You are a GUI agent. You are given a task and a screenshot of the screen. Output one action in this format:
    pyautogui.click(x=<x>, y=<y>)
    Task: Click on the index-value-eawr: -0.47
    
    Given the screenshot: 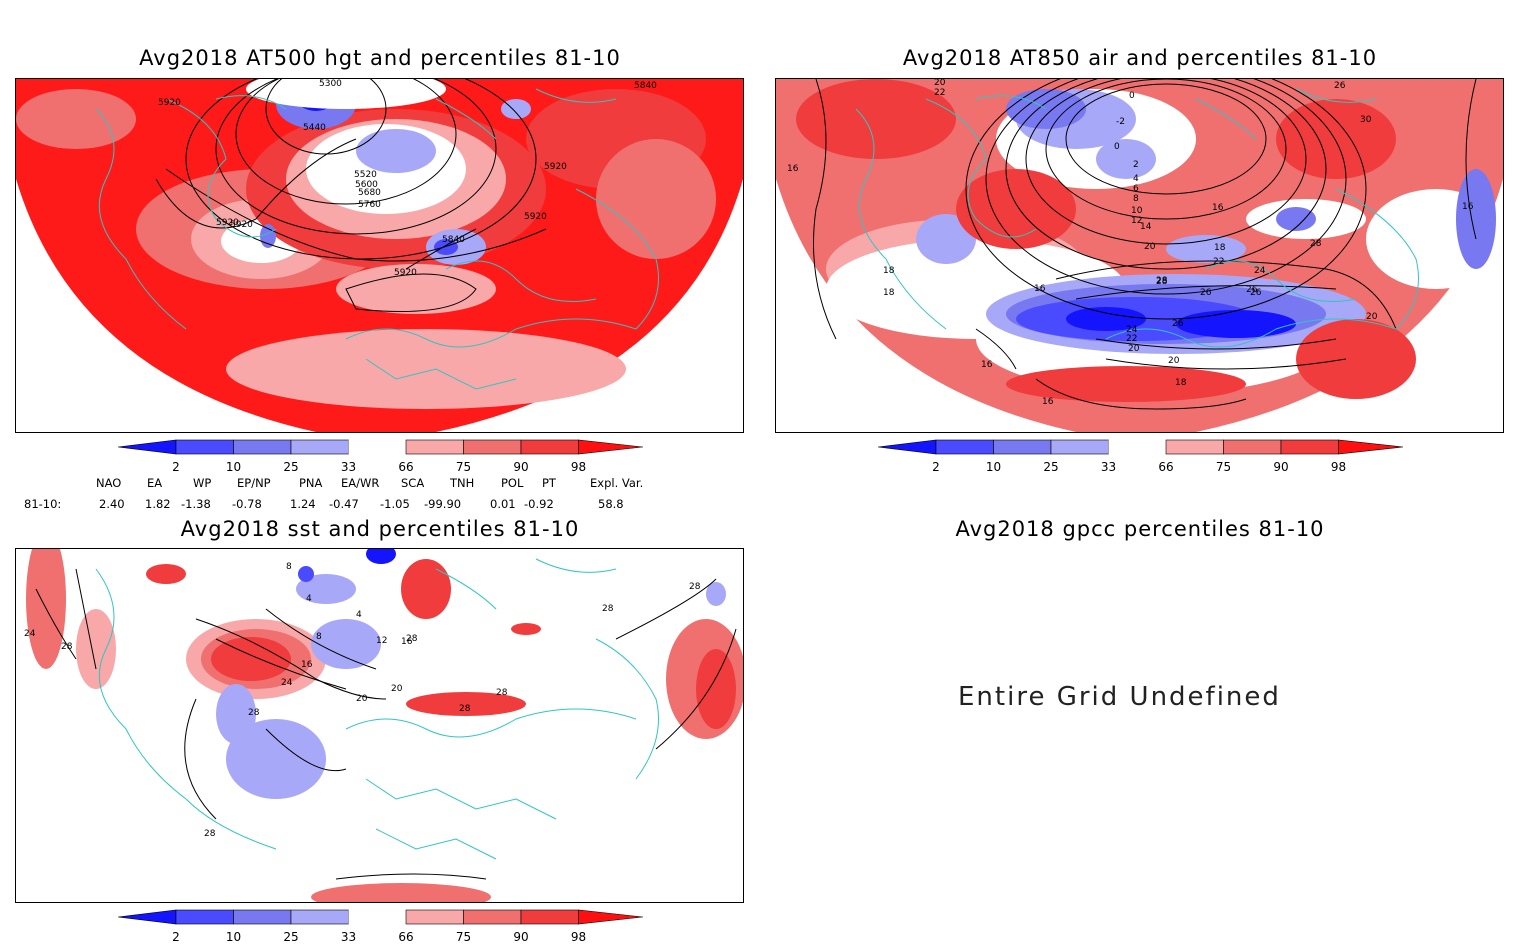 What is the action you would take?
    pyautogui.click(x=344, y=504)
    